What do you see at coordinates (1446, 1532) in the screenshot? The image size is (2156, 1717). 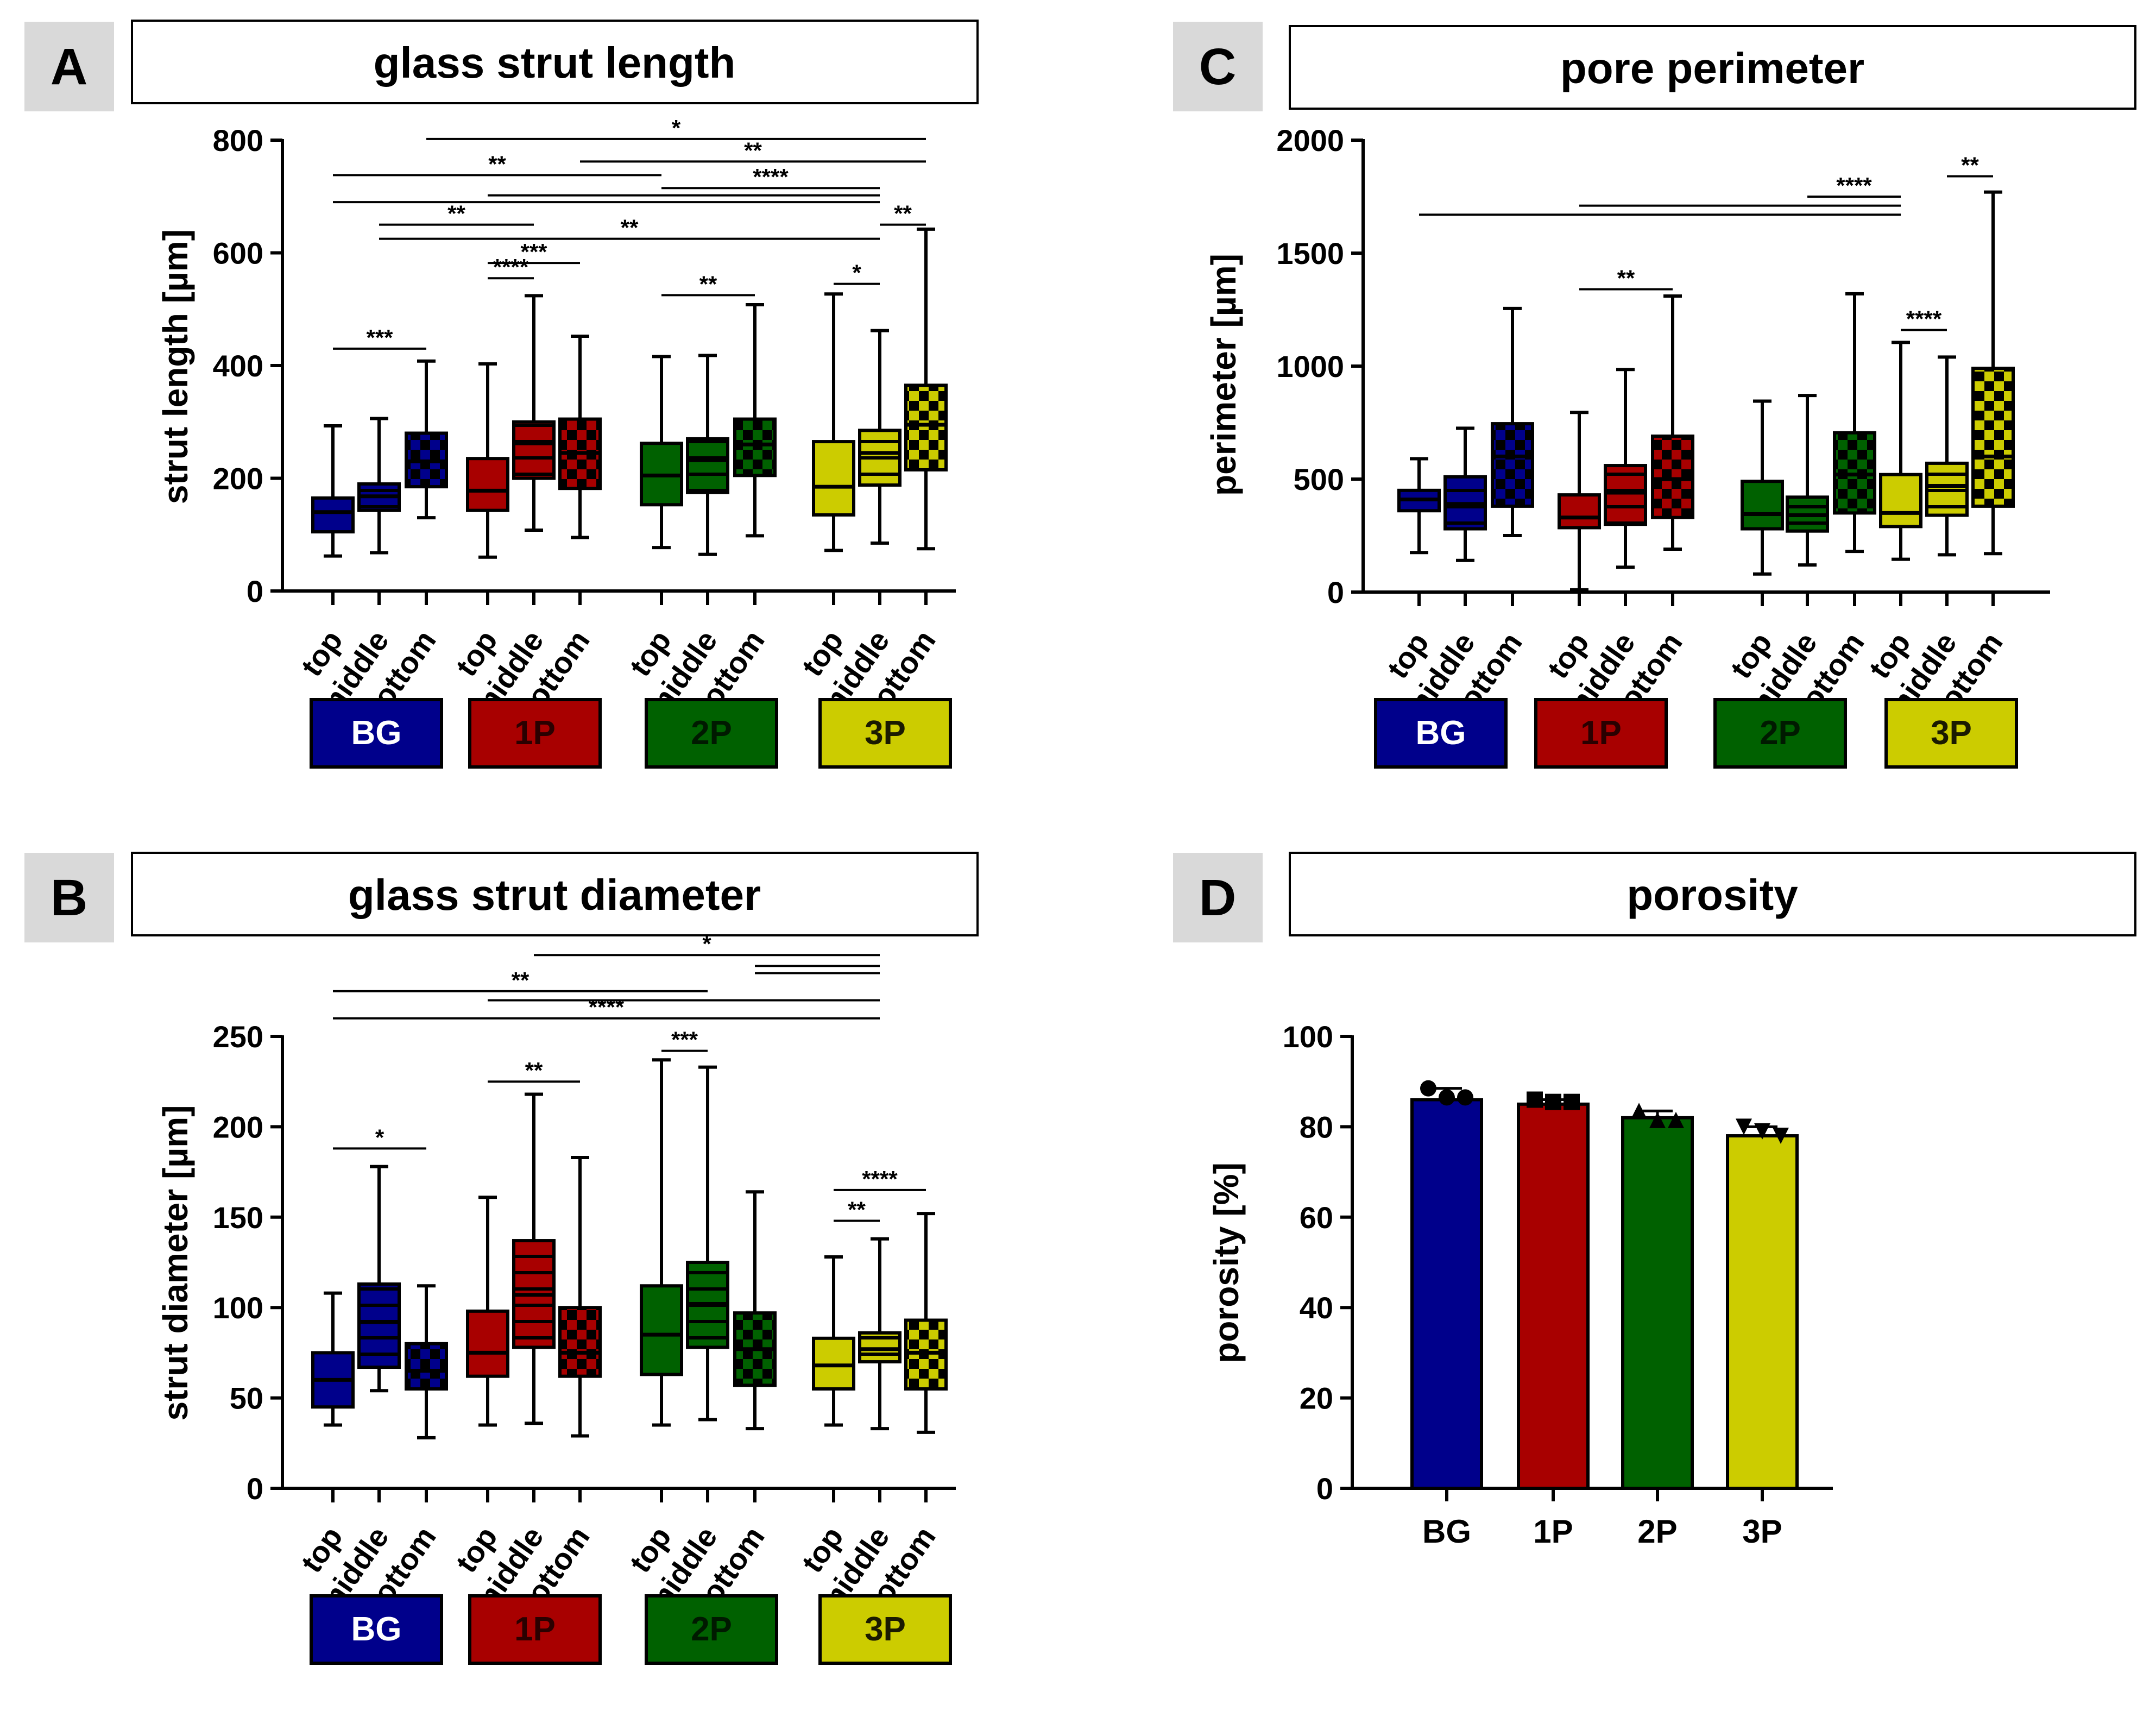 I see `x-tick-label: BG` at bounding box center [1446, 1532].